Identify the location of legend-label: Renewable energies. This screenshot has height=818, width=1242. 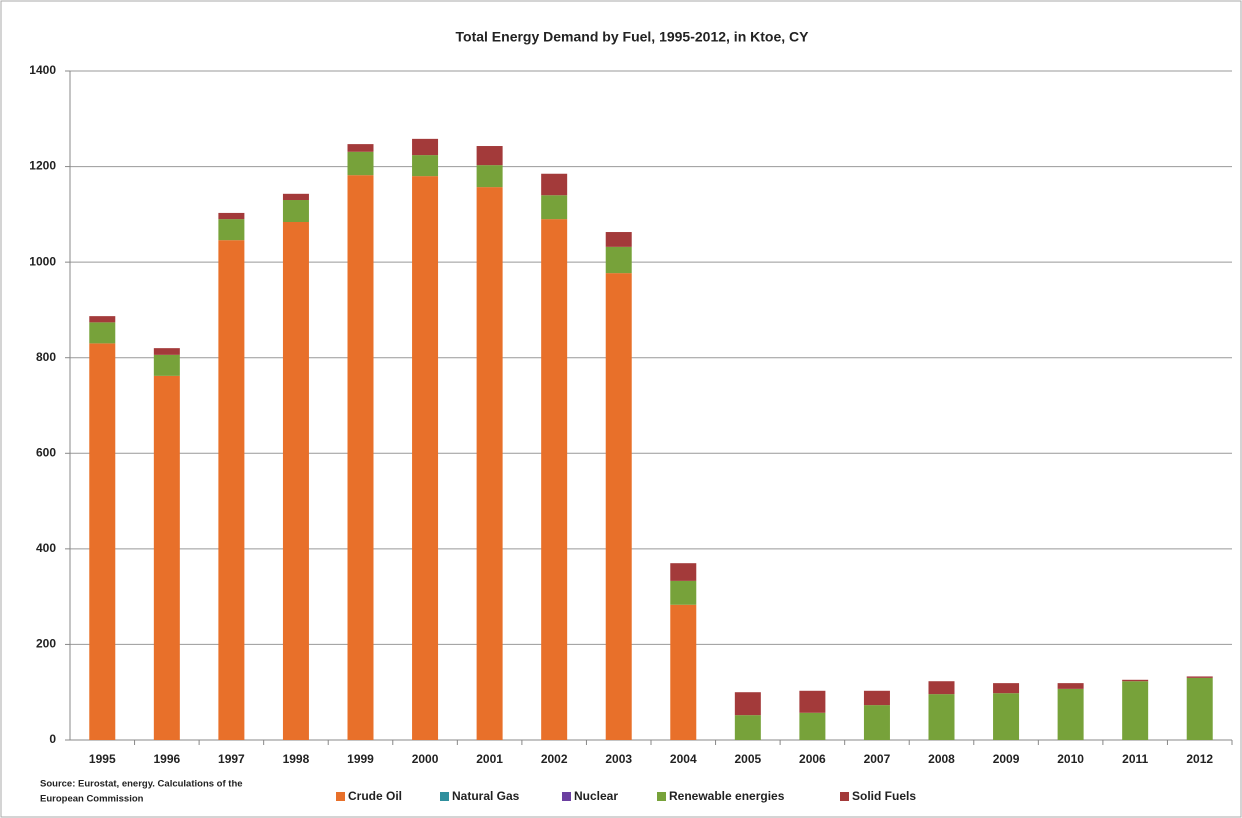
(727, 796).